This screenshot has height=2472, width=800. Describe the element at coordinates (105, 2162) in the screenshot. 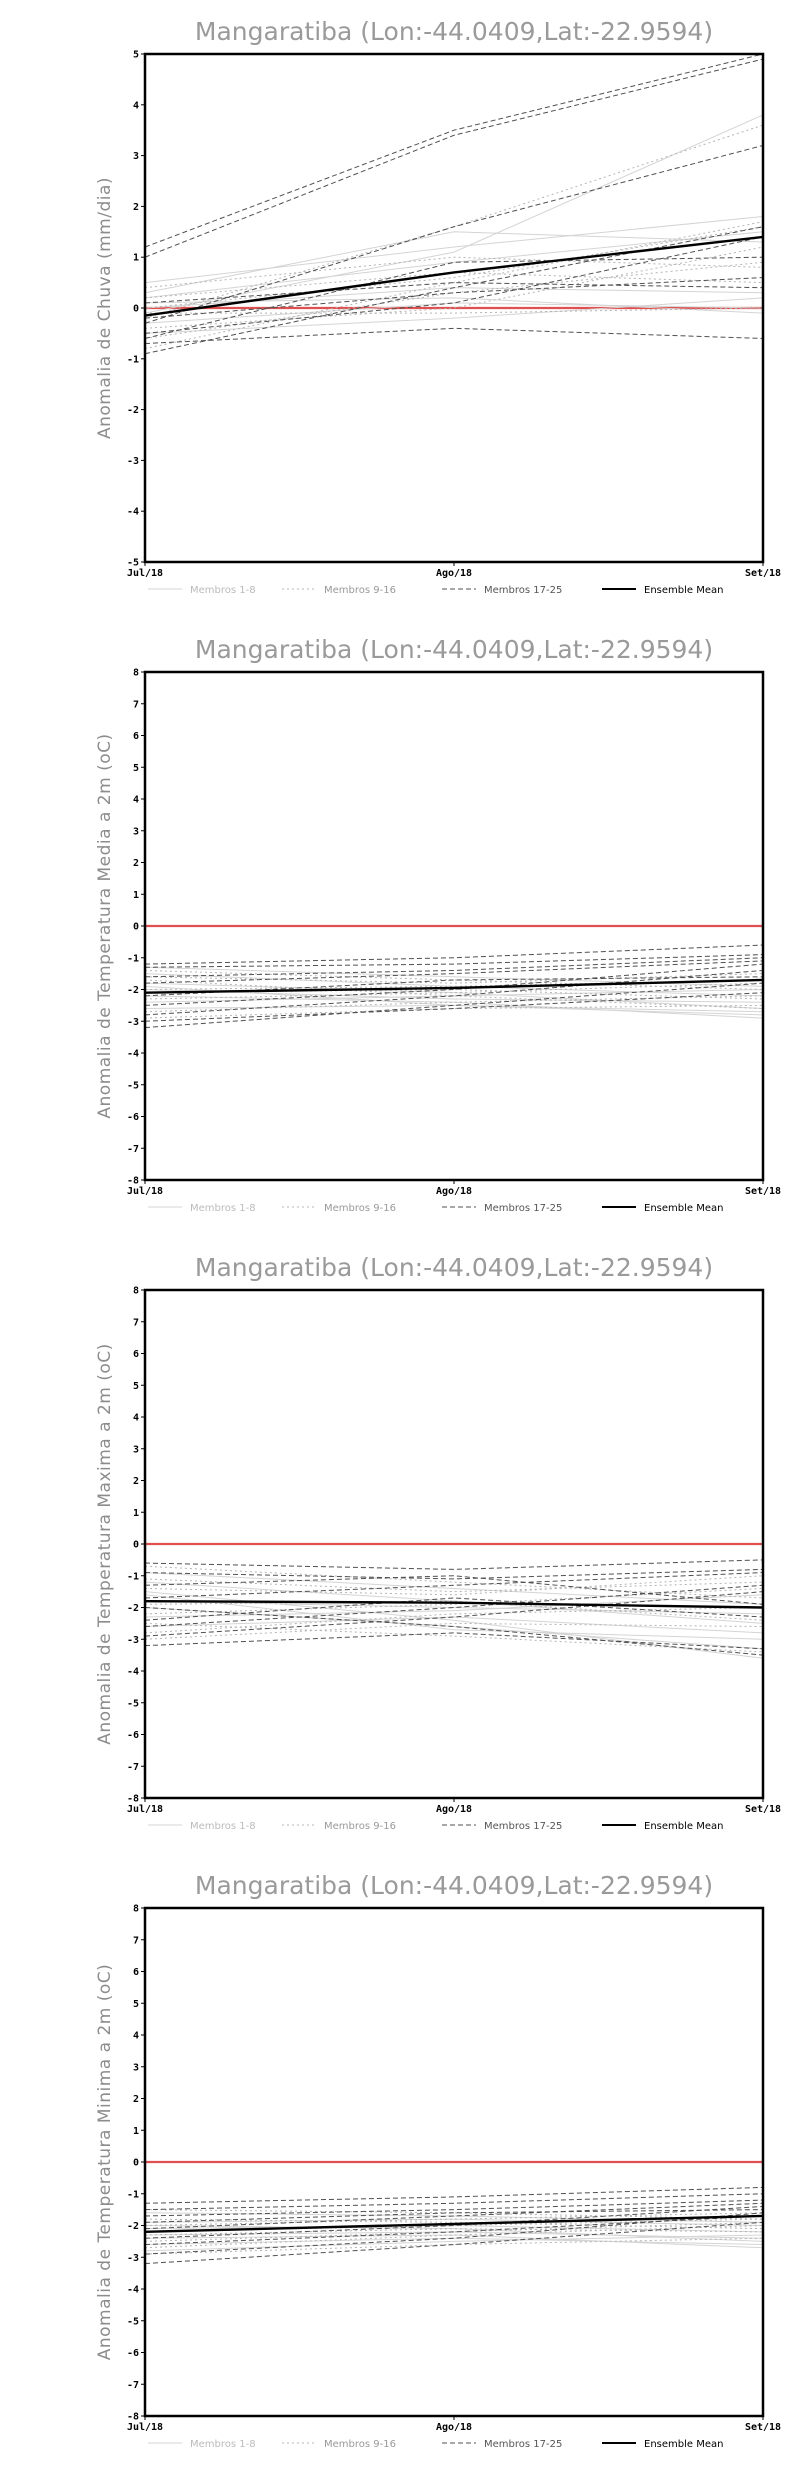

I see `y-axis-label: Anomalia de Temperatura Minima a 2m (oC)` at that location.